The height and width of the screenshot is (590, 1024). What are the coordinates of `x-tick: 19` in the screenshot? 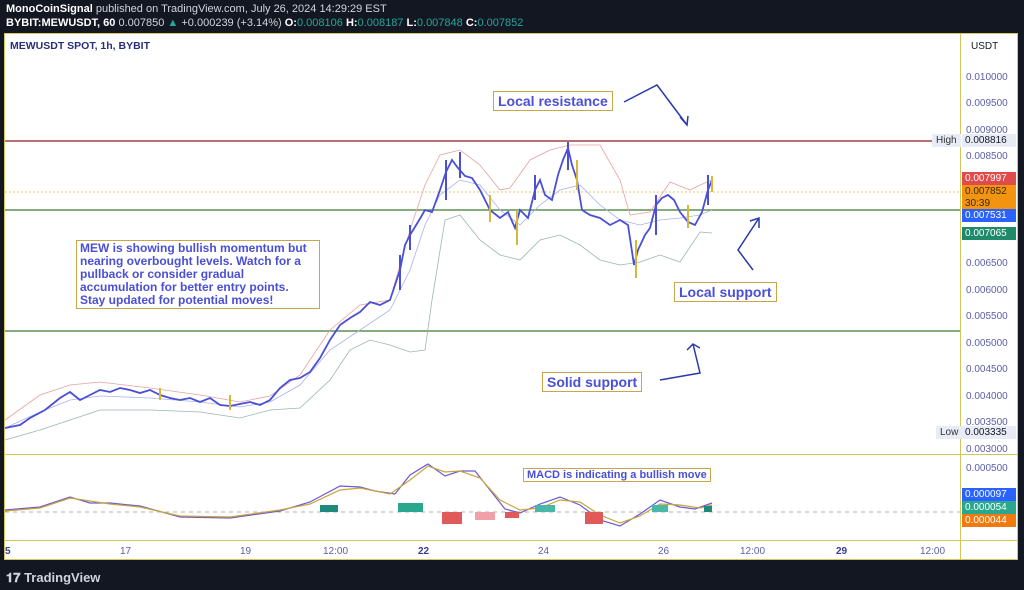 It's located at (246, 551).